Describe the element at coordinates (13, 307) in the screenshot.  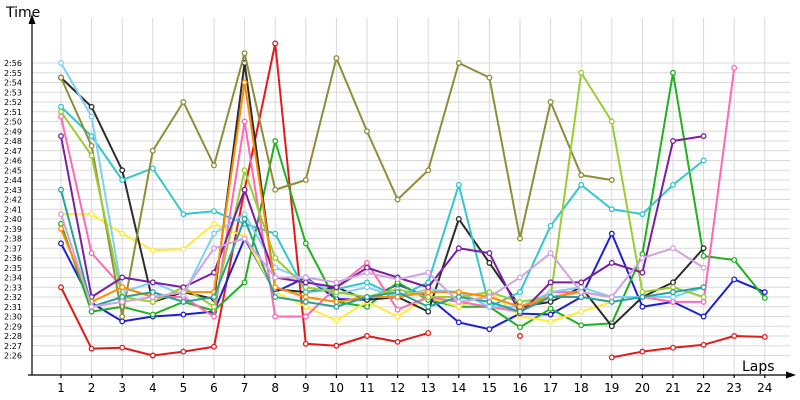
I see `y-tick-label: 2:31` at that location.